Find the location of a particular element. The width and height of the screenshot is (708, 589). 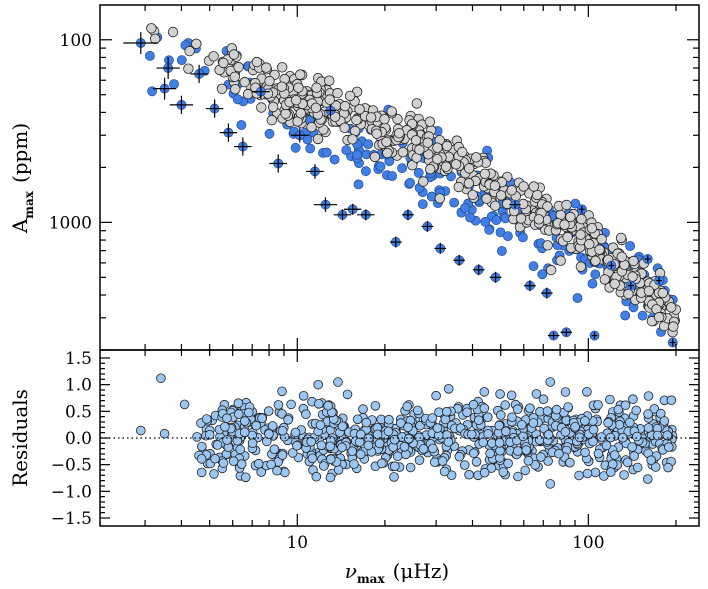

bottom-ytick-label: 0.5 is located at coordinates (78, 412).